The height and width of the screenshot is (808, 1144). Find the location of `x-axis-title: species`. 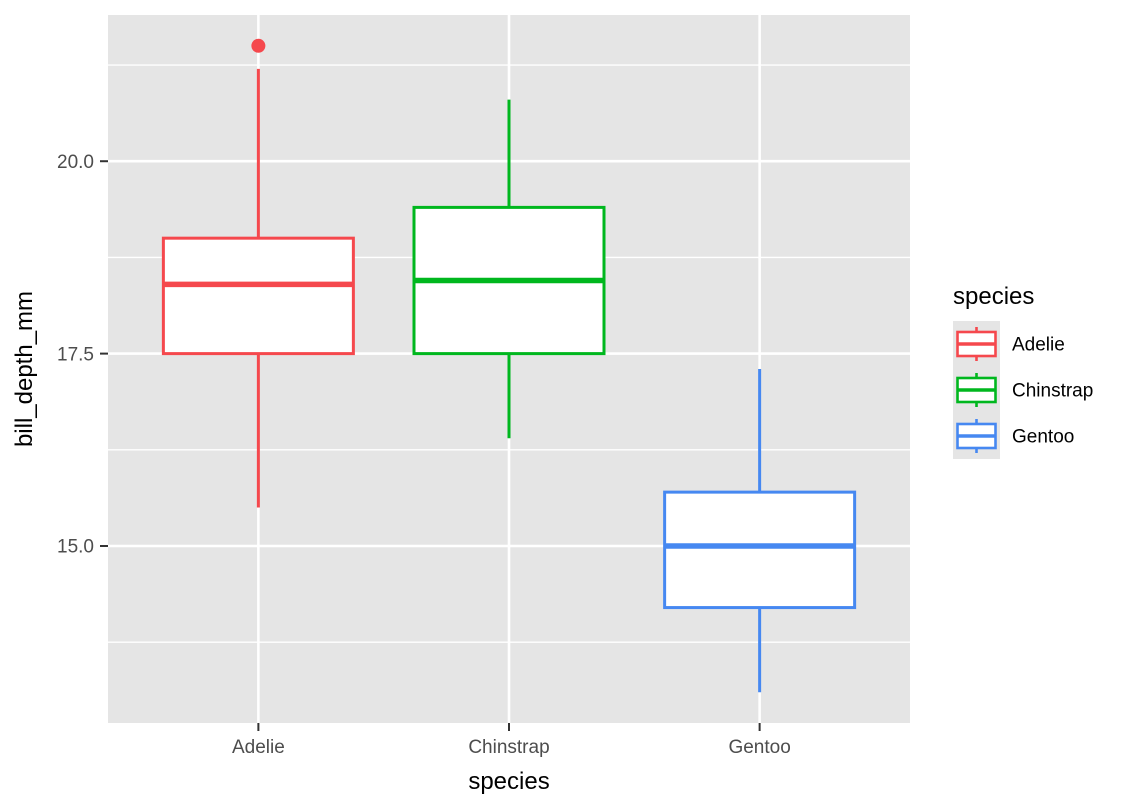

x-axis-title: species is located at coordinates (508, 781).